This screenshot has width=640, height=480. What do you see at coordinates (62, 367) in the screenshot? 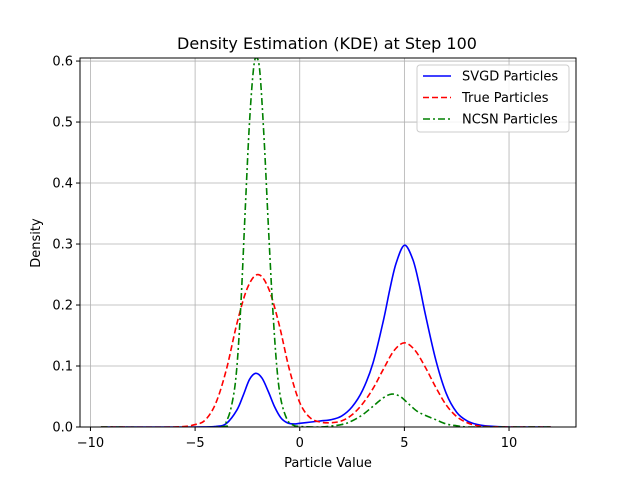
I see `y-tick-label: 0.1` at bounding box center [62, 367].